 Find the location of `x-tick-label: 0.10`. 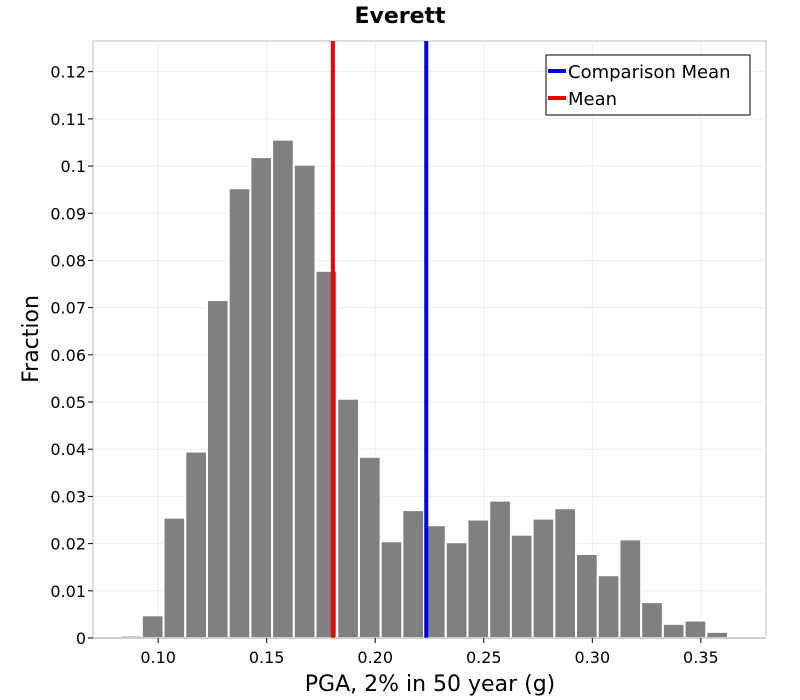

x-tick-label: 0.10 is located at coordinates (158, 657).